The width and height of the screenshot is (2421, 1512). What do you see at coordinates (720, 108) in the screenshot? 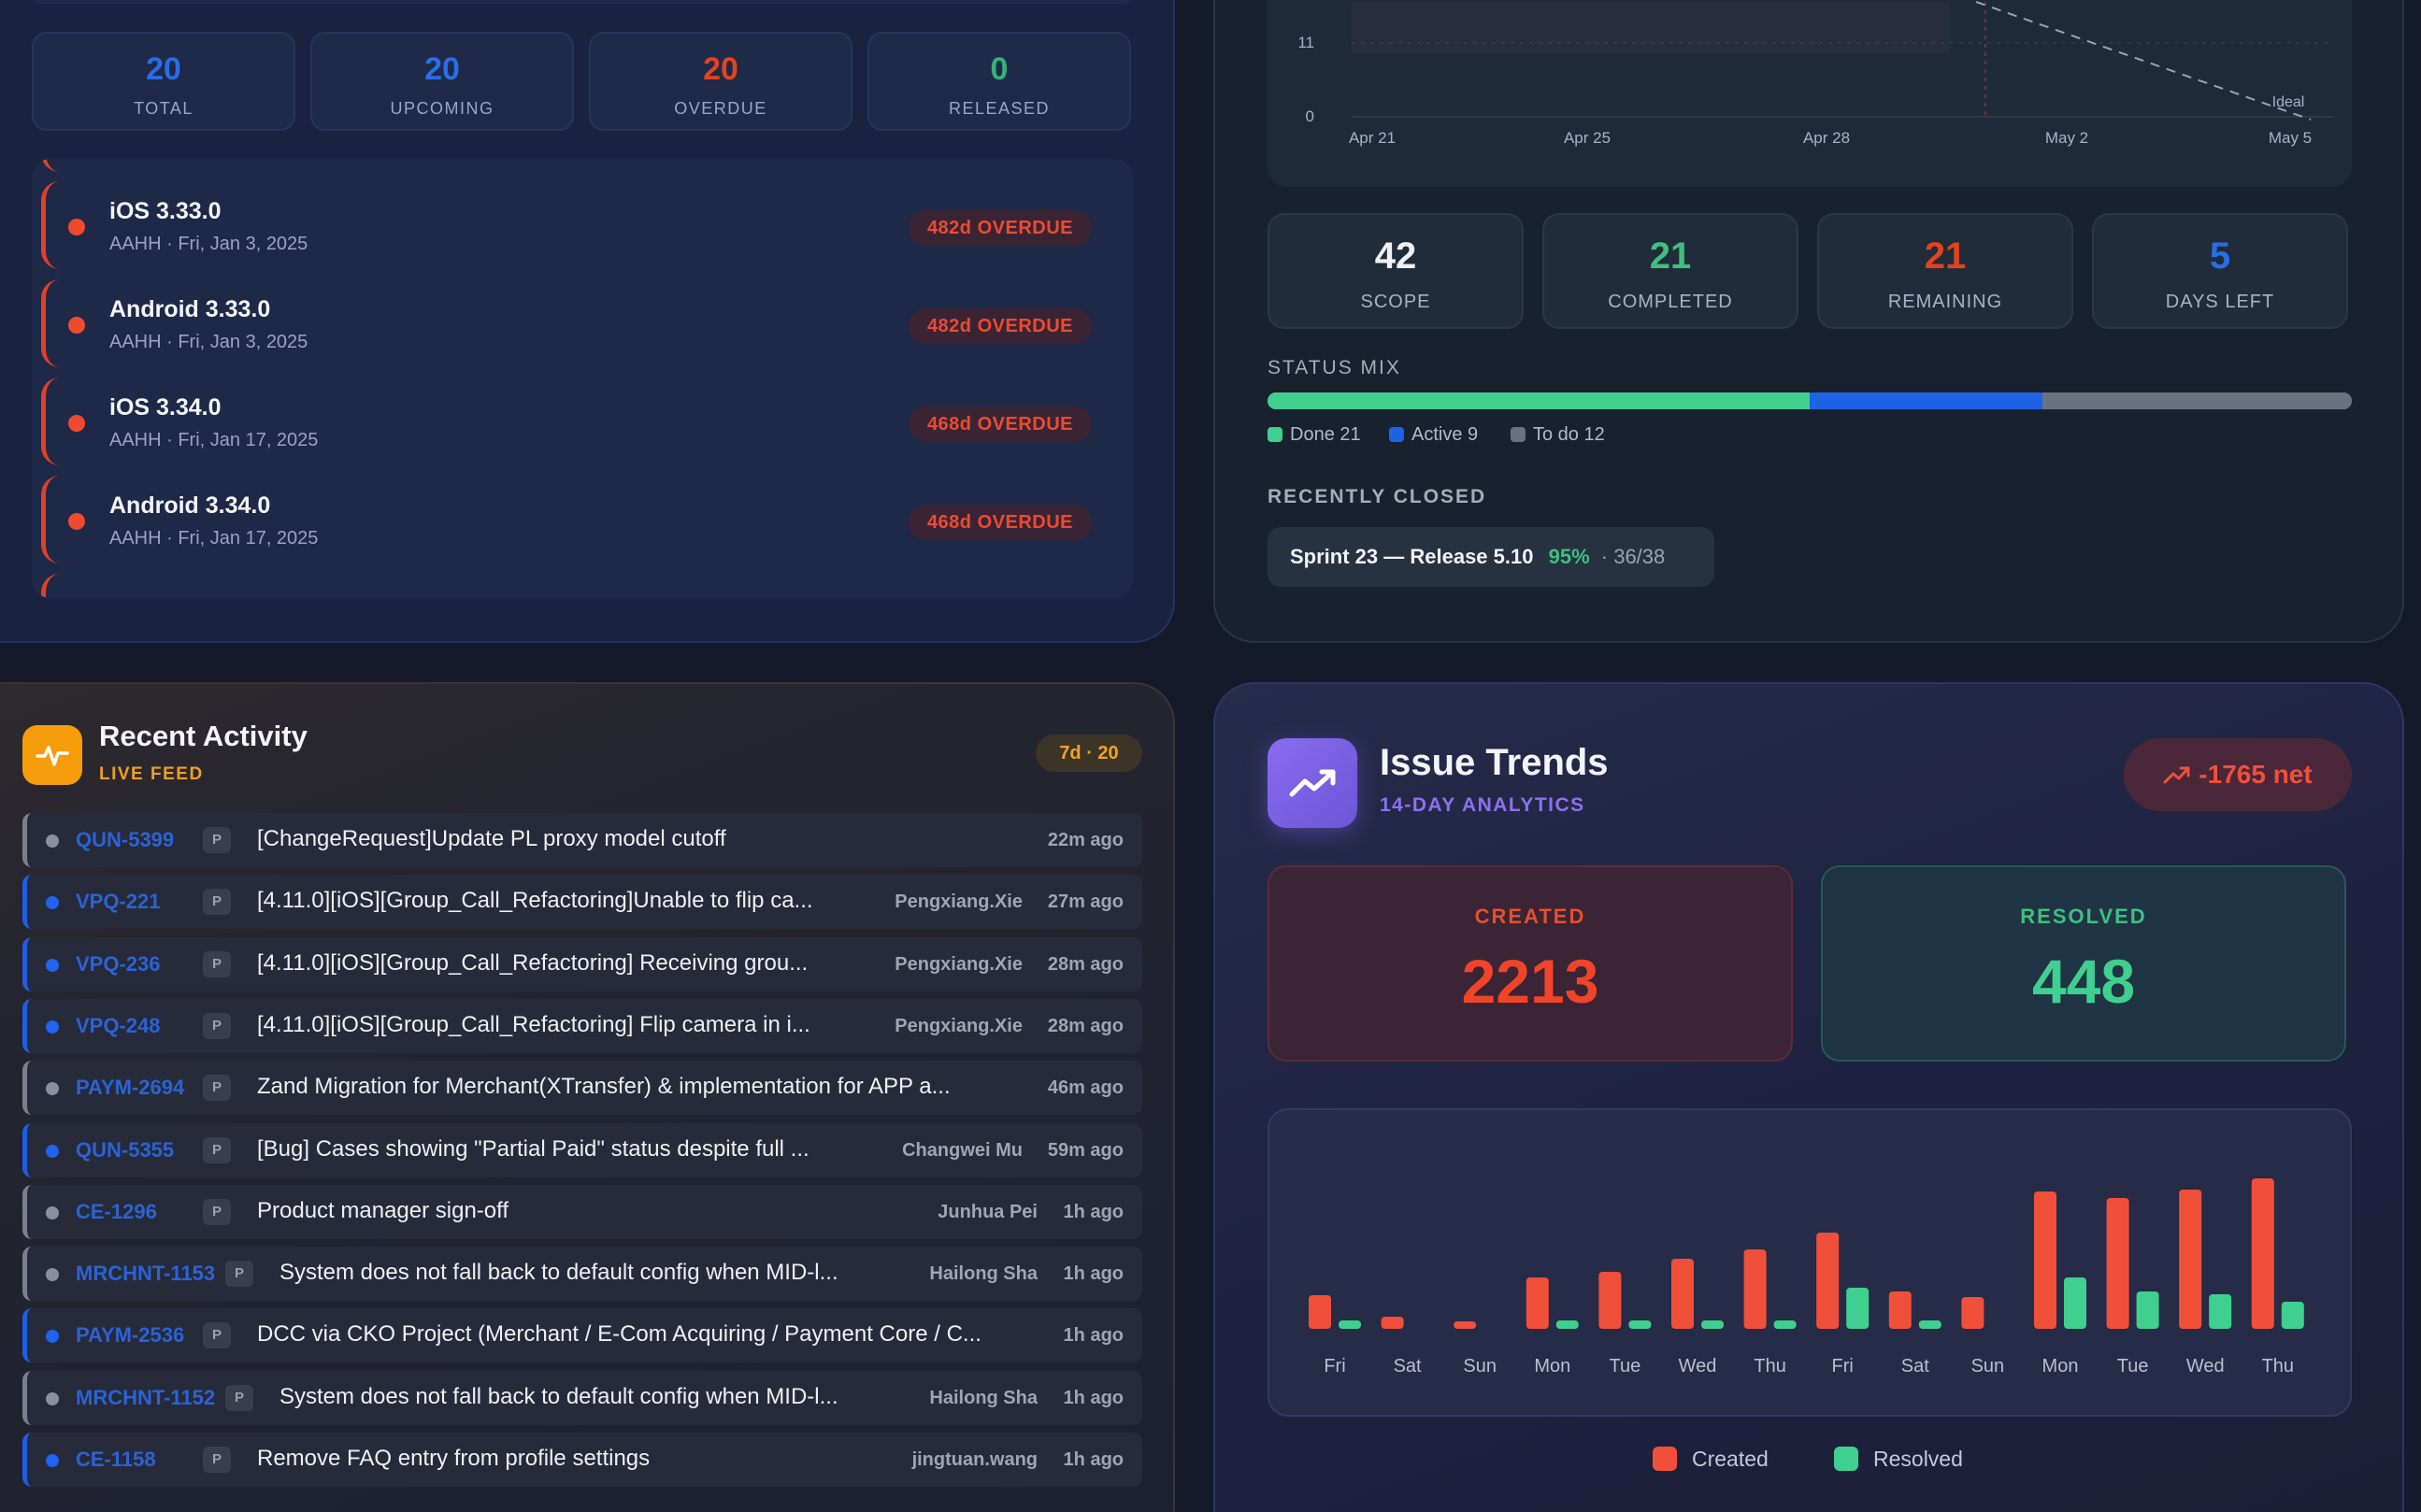
I see `stat-label: OVERDUE` at bounding box center [720, 108].